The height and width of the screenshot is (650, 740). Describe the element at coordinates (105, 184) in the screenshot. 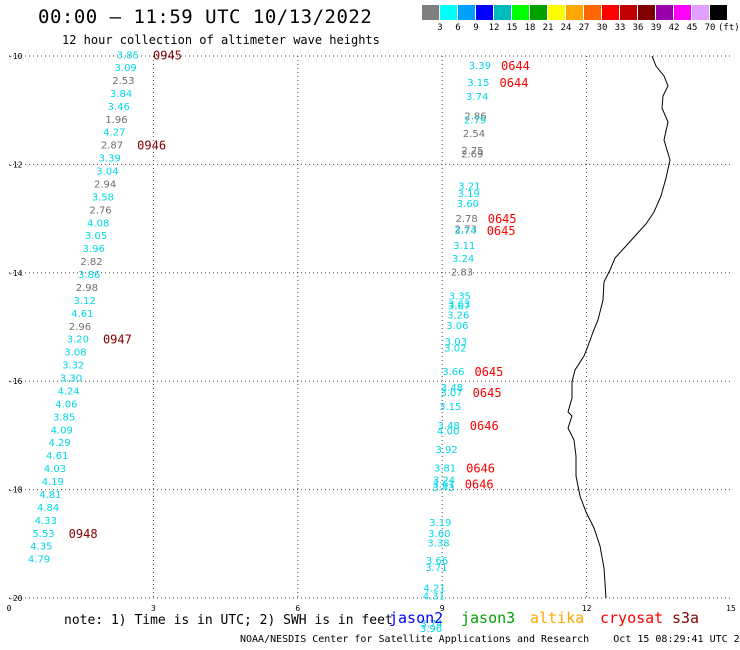

I see `swh-label: 2.94` at that location.